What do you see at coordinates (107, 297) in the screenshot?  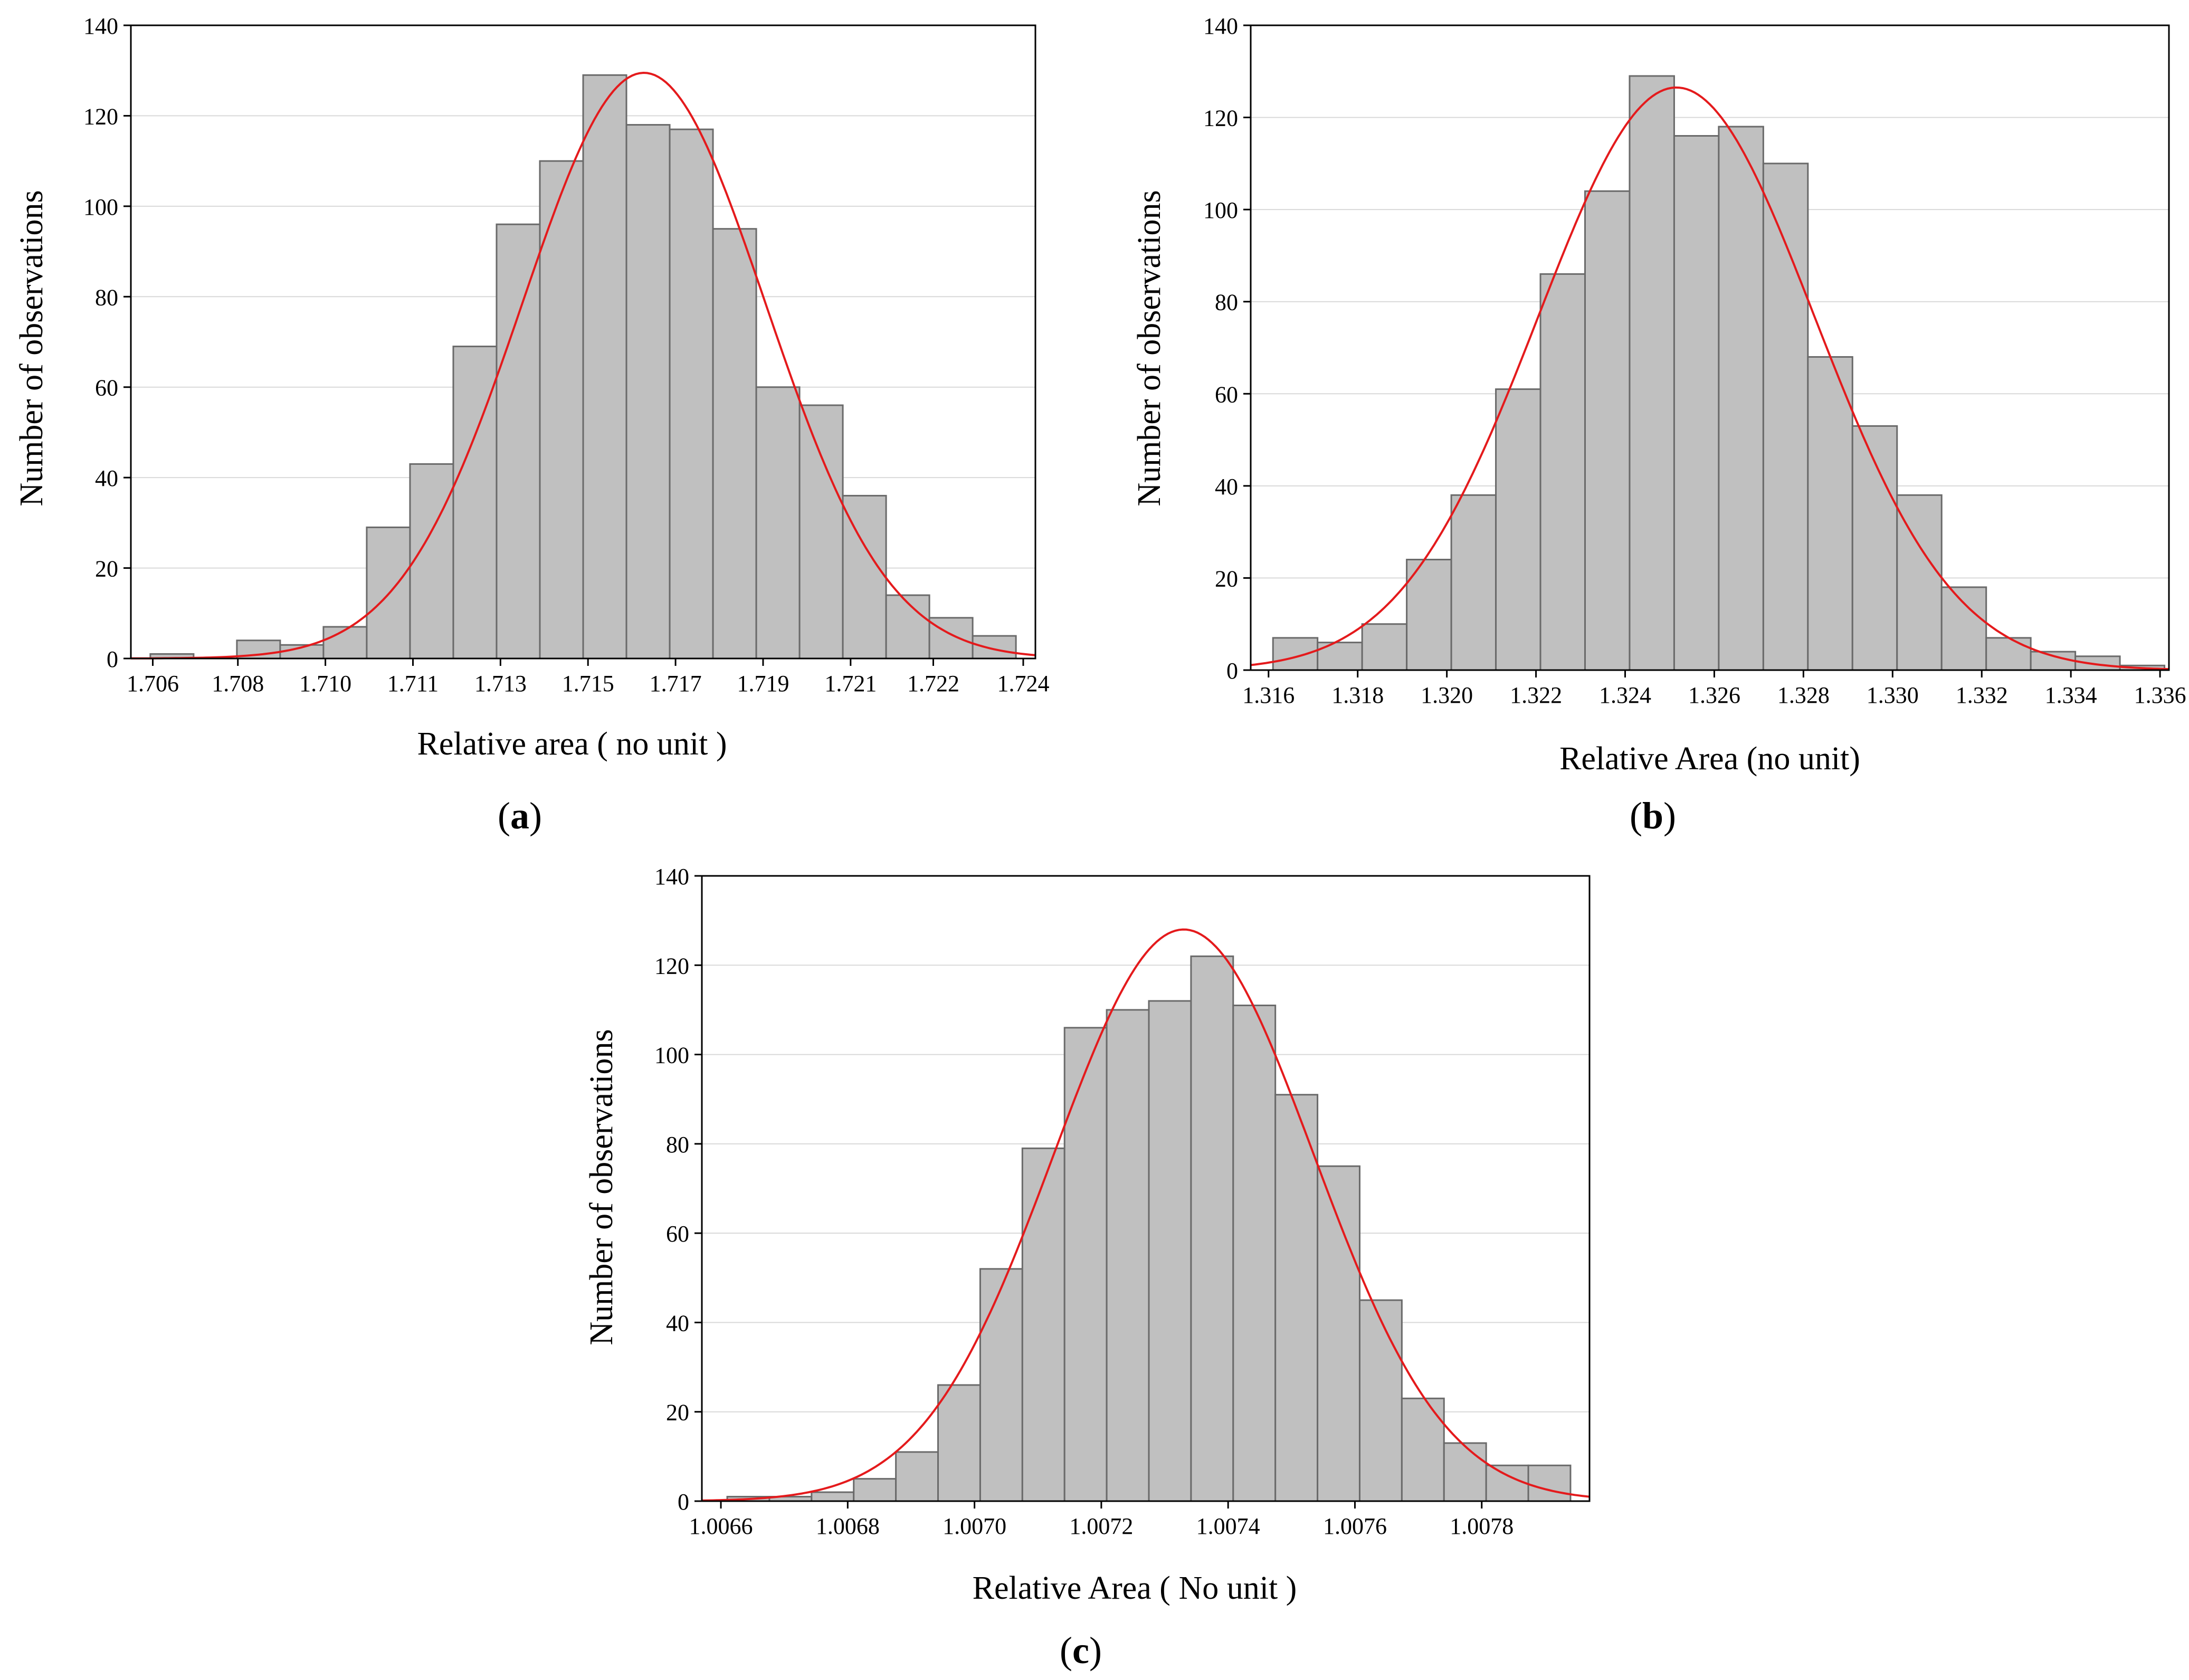 I see `y-tick-label-a-4: 80` at bounding box center [107, 297].